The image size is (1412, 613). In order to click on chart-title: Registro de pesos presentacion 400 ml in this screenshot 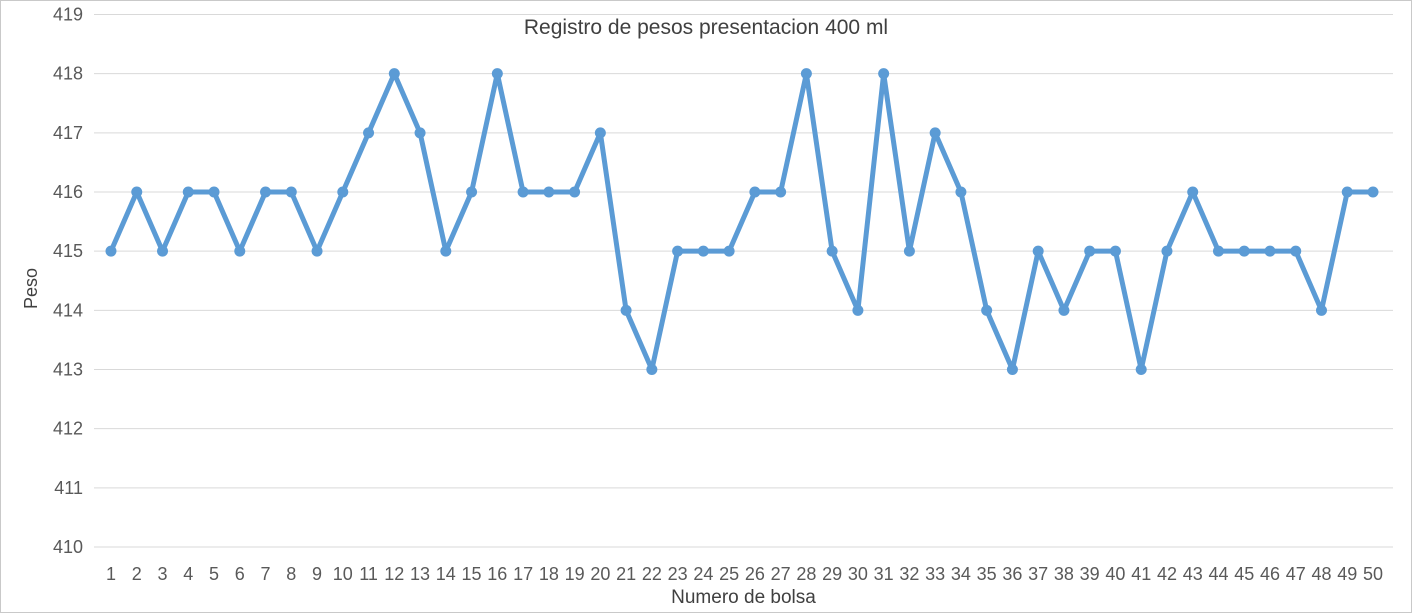, I will do `click(706, 27)`.